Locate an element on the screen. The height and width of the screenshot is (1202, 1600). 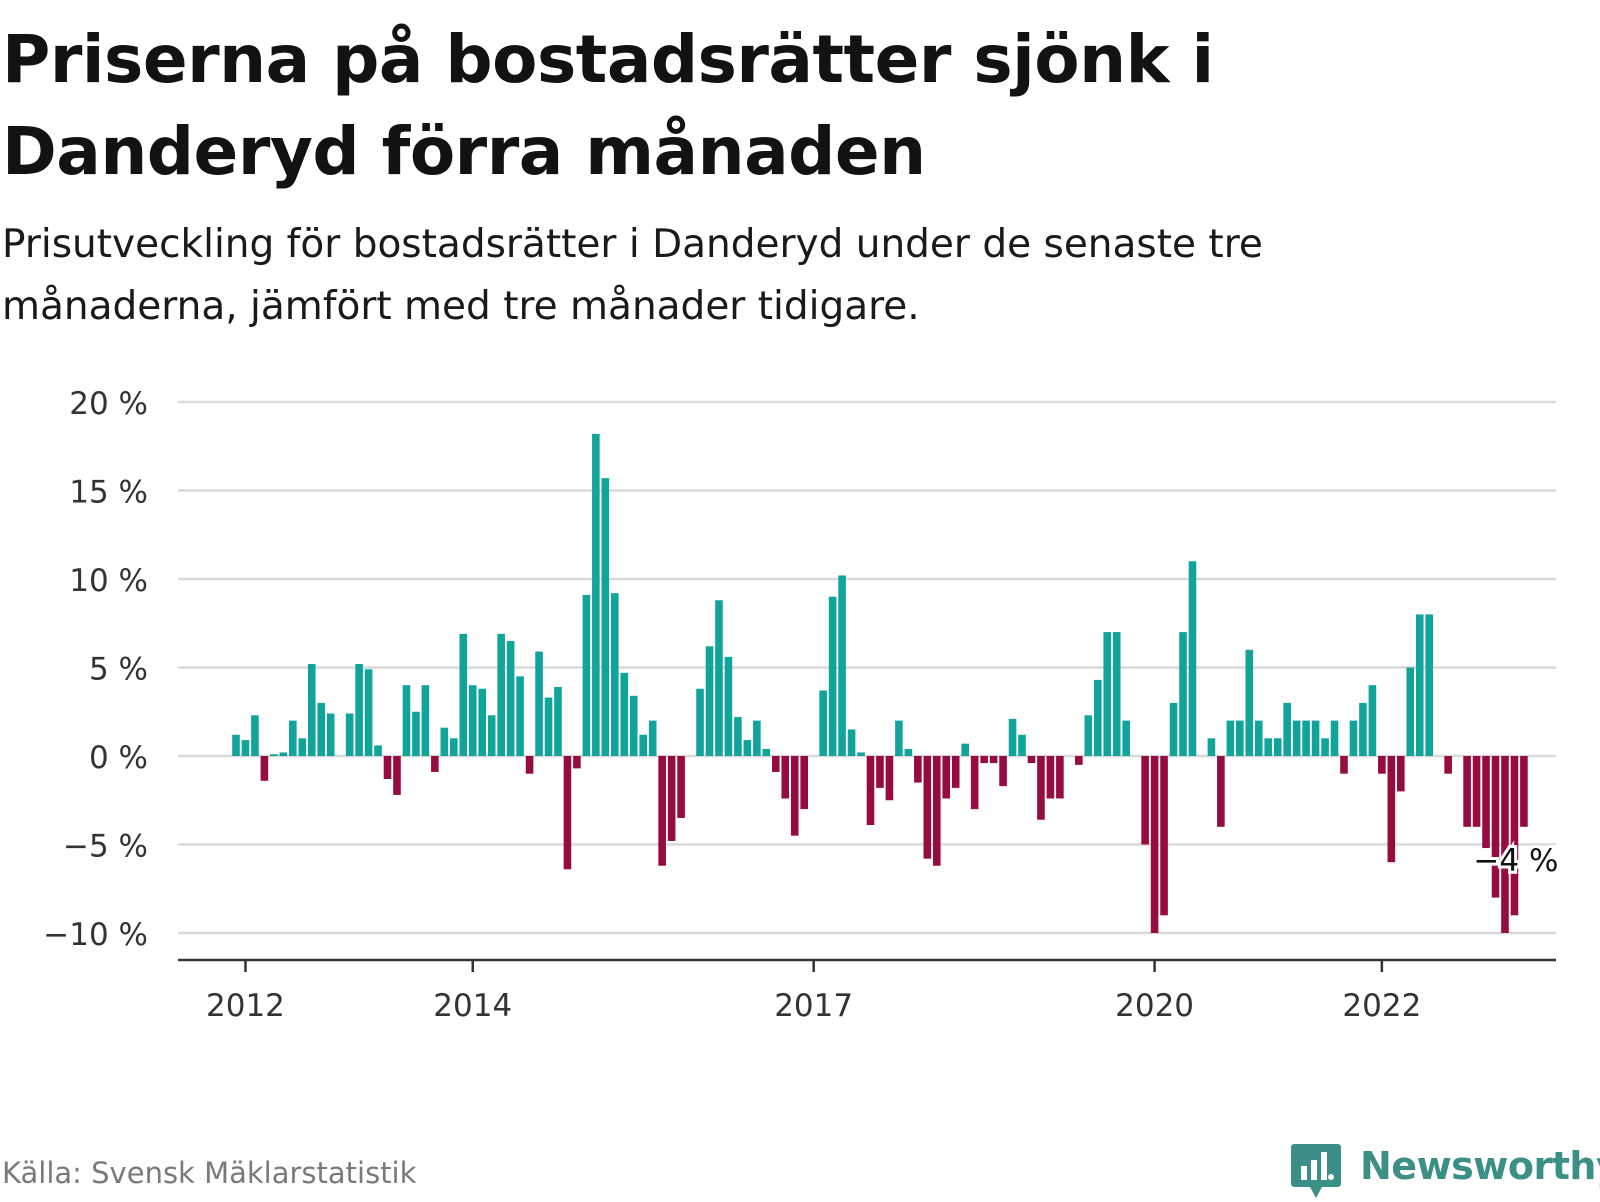
brand-logo: Newsworthy is located at coordinates (1445, 1170).